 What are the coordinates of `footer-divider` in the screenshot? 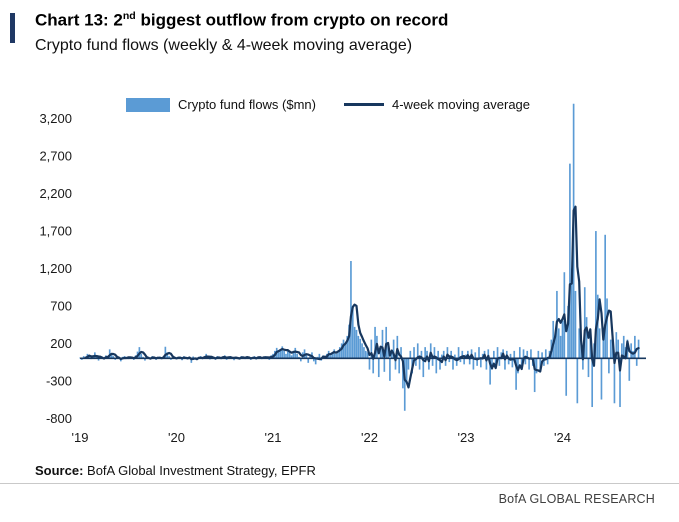 It's located at (339, 483).